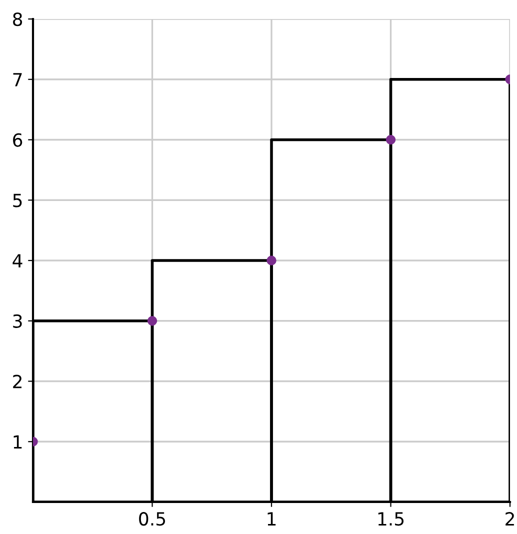 Image resolution: width=517 pixels, height=534 pixels. Describe the element at coordinates (17, 140) in the screenshot. I see `y-tick-label: 6` at that location.